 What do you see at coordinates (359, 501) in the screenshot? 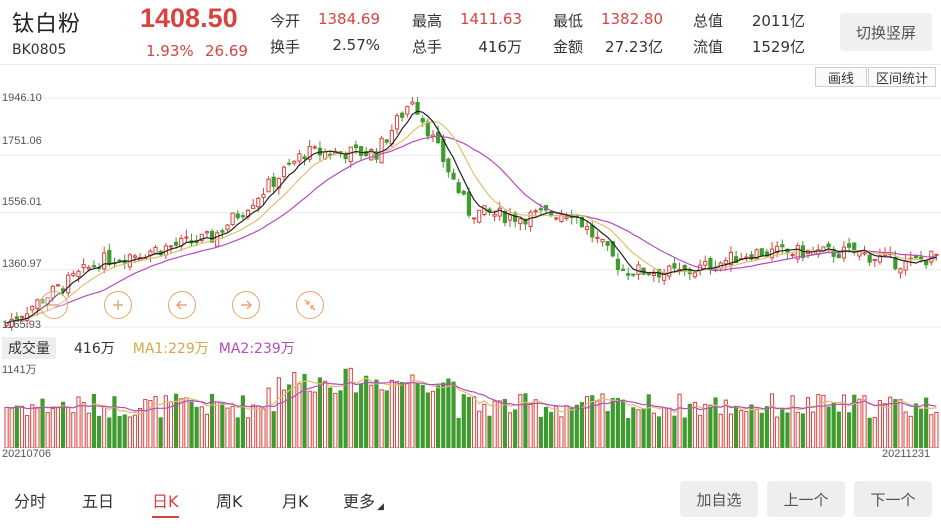
I see `tab-more-label: 更多` at bounding box center [359, 501].